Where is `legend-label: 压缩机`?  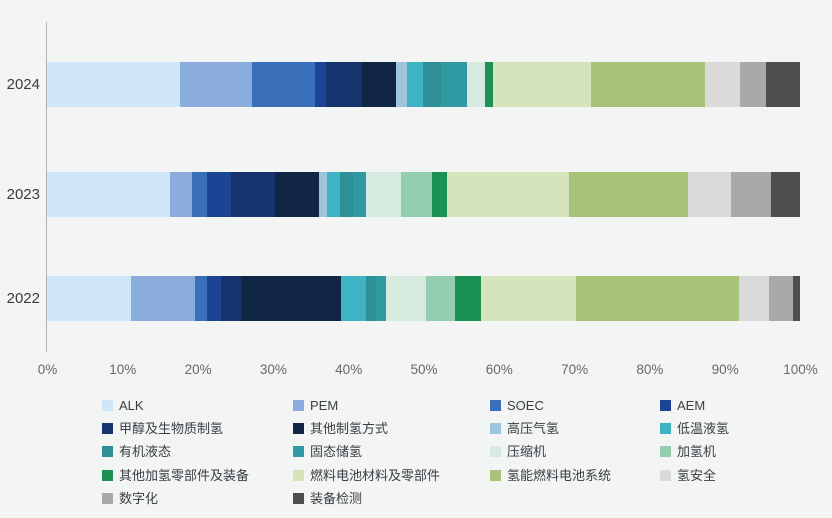 legend-label: 压缩机 is located at coordinates (527, 452).